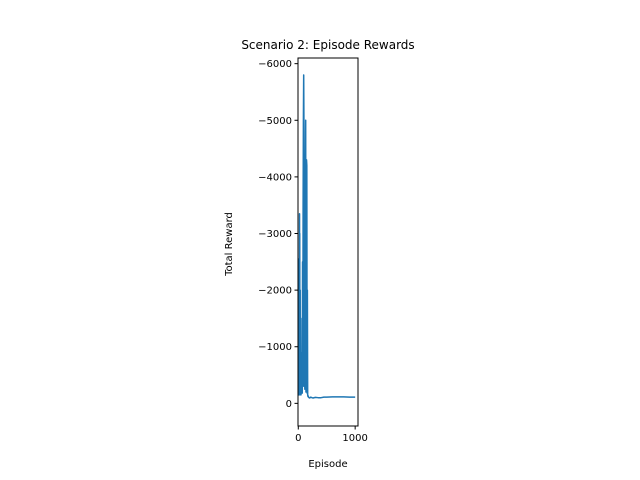 The height and width of the screenshot is (480, 640). Describe the element at coordinates (275, 177) in the screenshot. I see `y-tick-label: −4000` at that location.